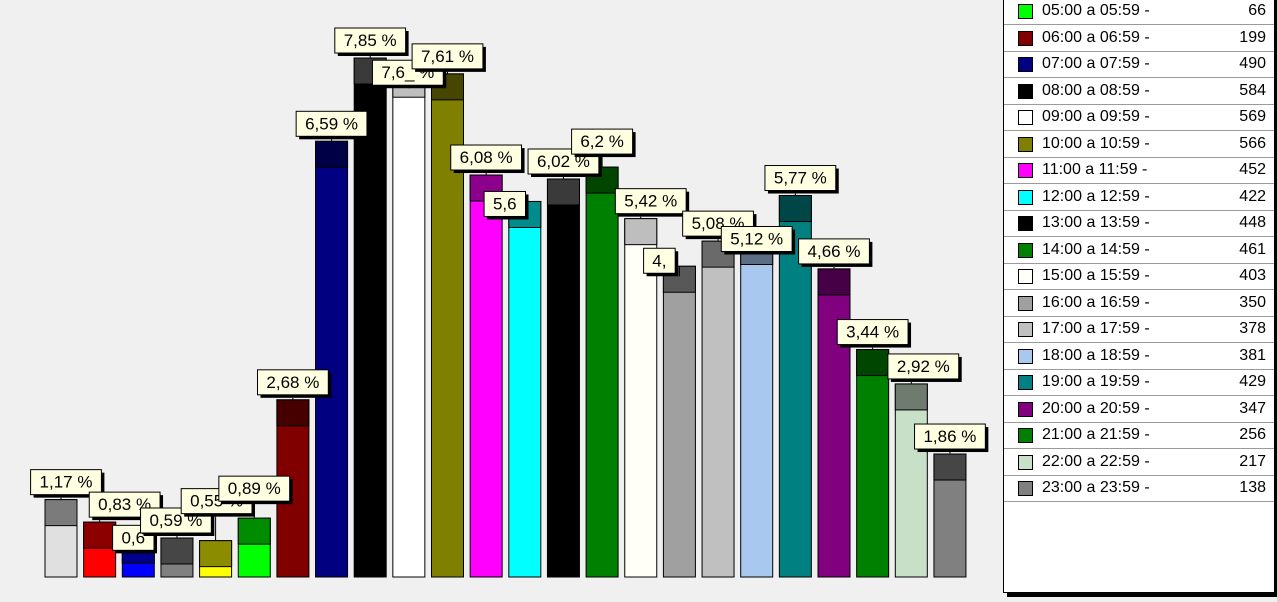  I want to click on value-label-12: 6,08 %, so click(487, 159).